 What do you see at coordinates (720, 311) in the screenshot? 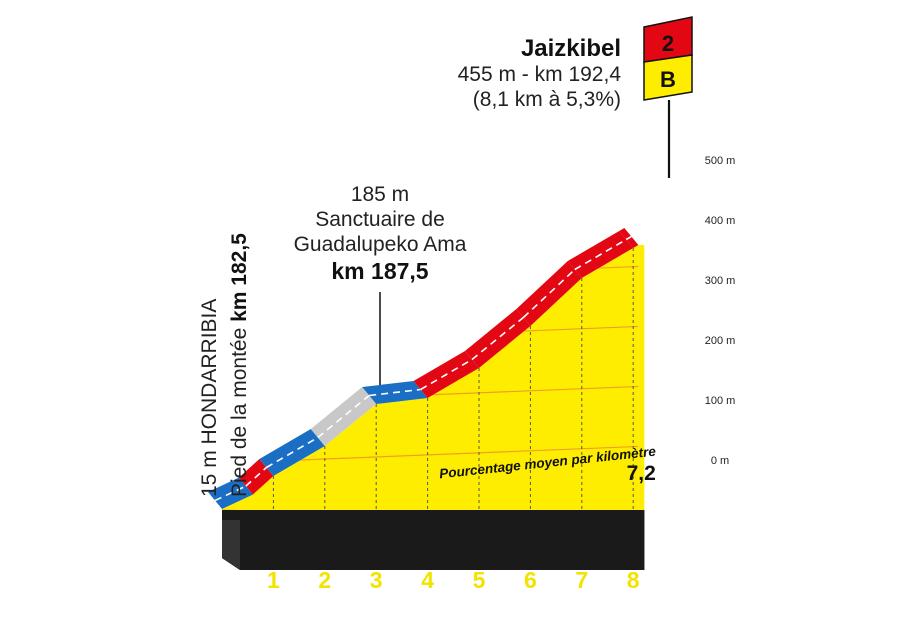
I see `y-axis: 0 m 100 m 200 m 300 m 400 m 500 m` at bounding box center [720, 311].